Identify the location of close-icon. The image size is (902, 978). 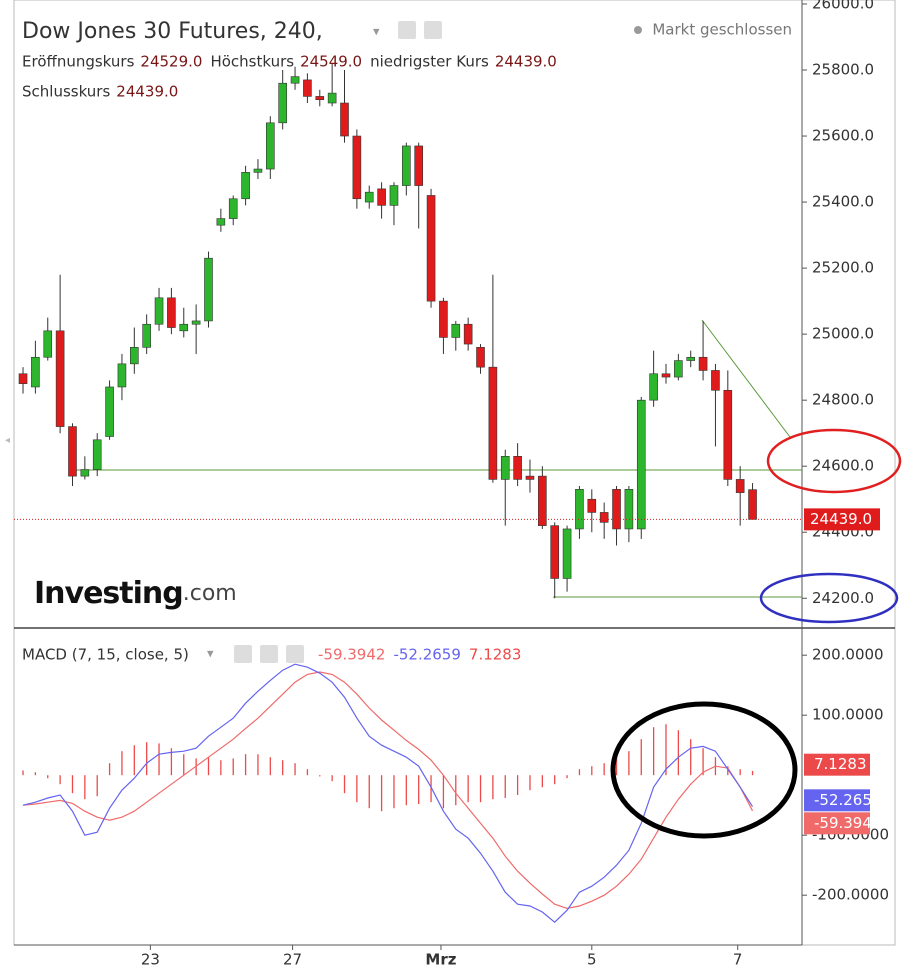
(295, 654).